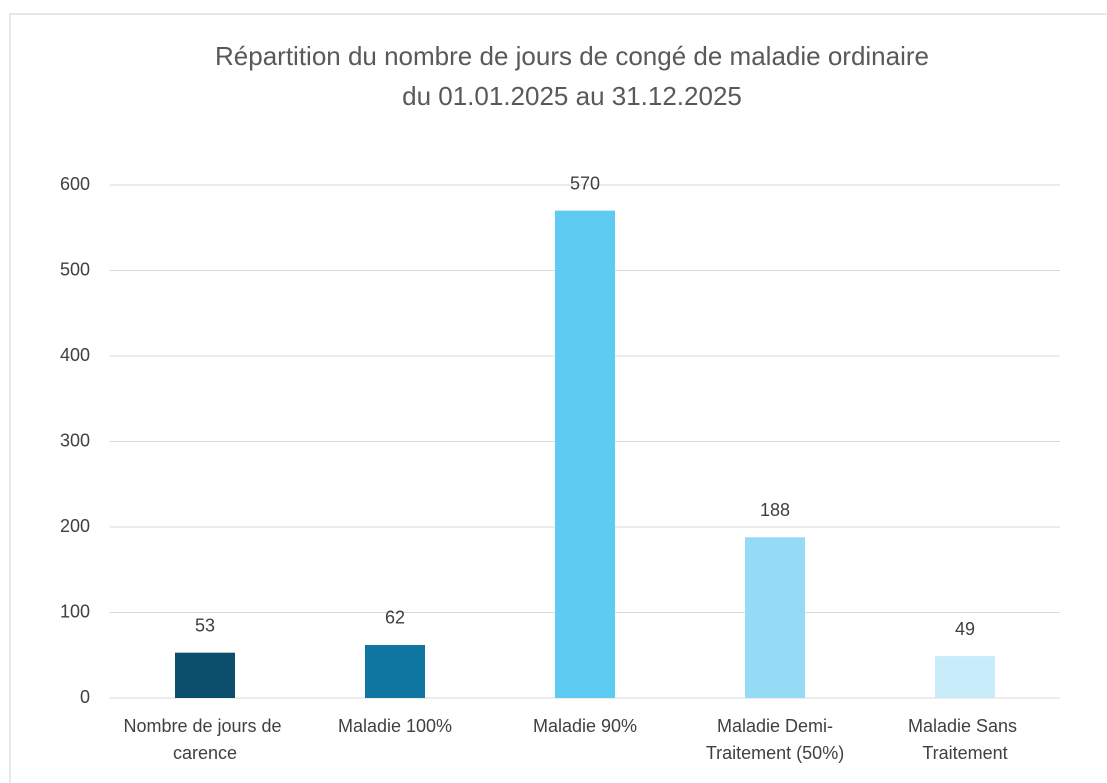  I want to click on x-tick-label-line: Traitement, so click(964, 753).